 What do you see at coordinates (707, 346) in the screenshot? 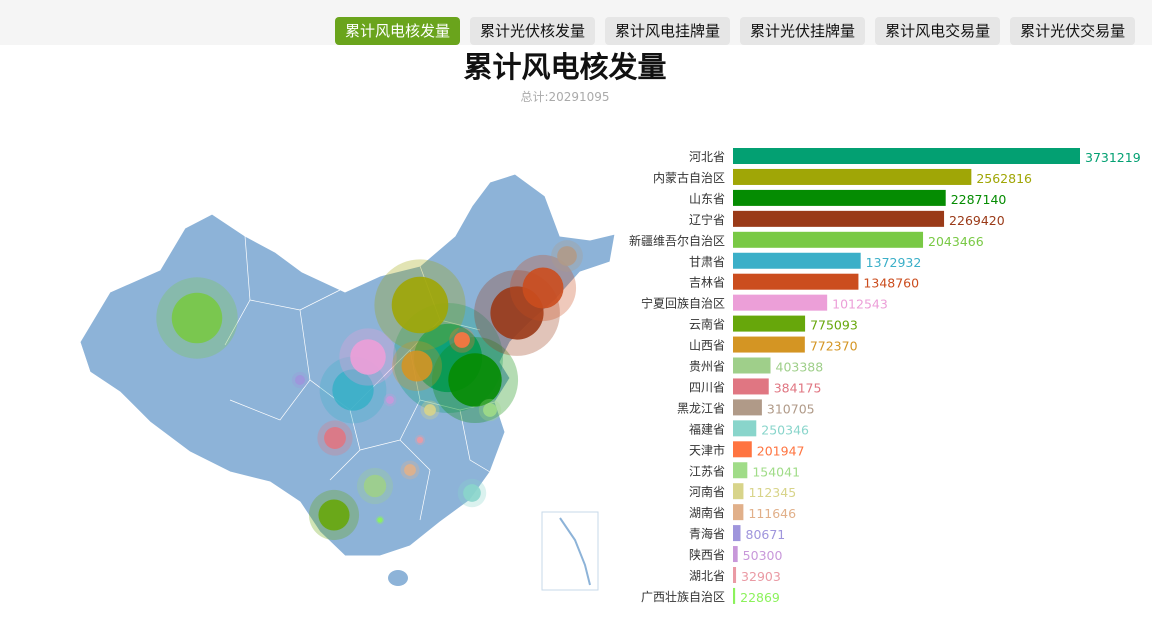
I see `bar-category-label: 山西省` at bounding box center [707, 346].